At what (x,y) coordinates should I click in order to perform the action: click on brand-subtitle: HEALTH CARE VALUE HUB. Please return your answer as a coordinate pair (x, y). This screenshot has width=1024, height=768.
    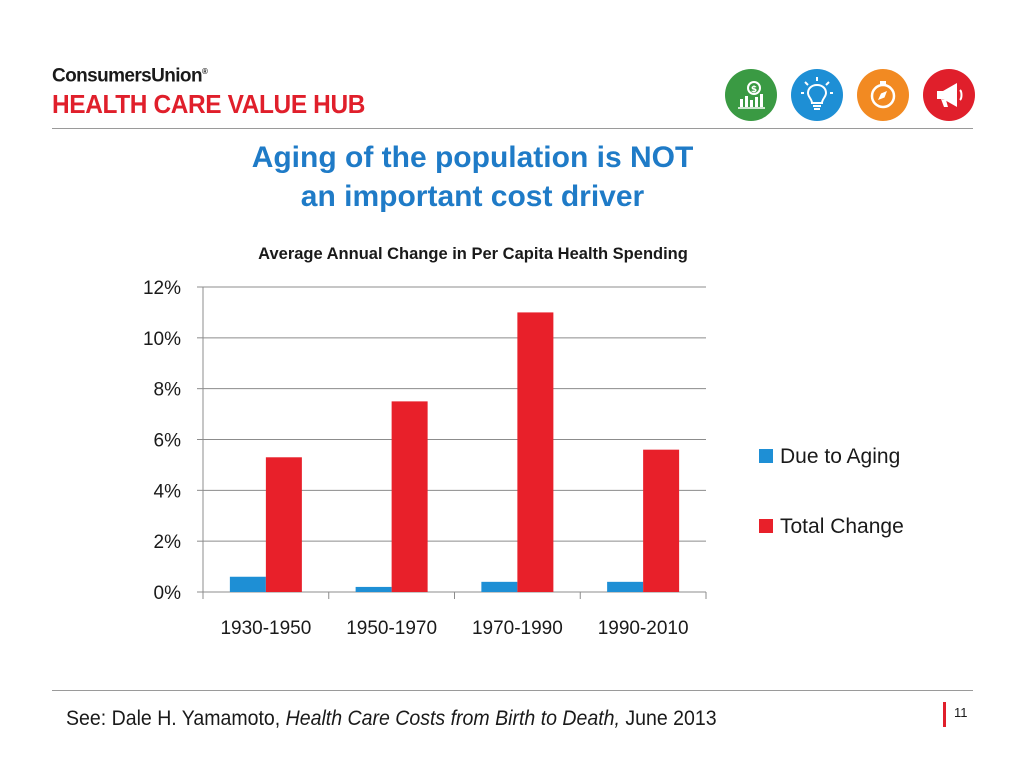
    Looking at the image, I should click on (208, 104).